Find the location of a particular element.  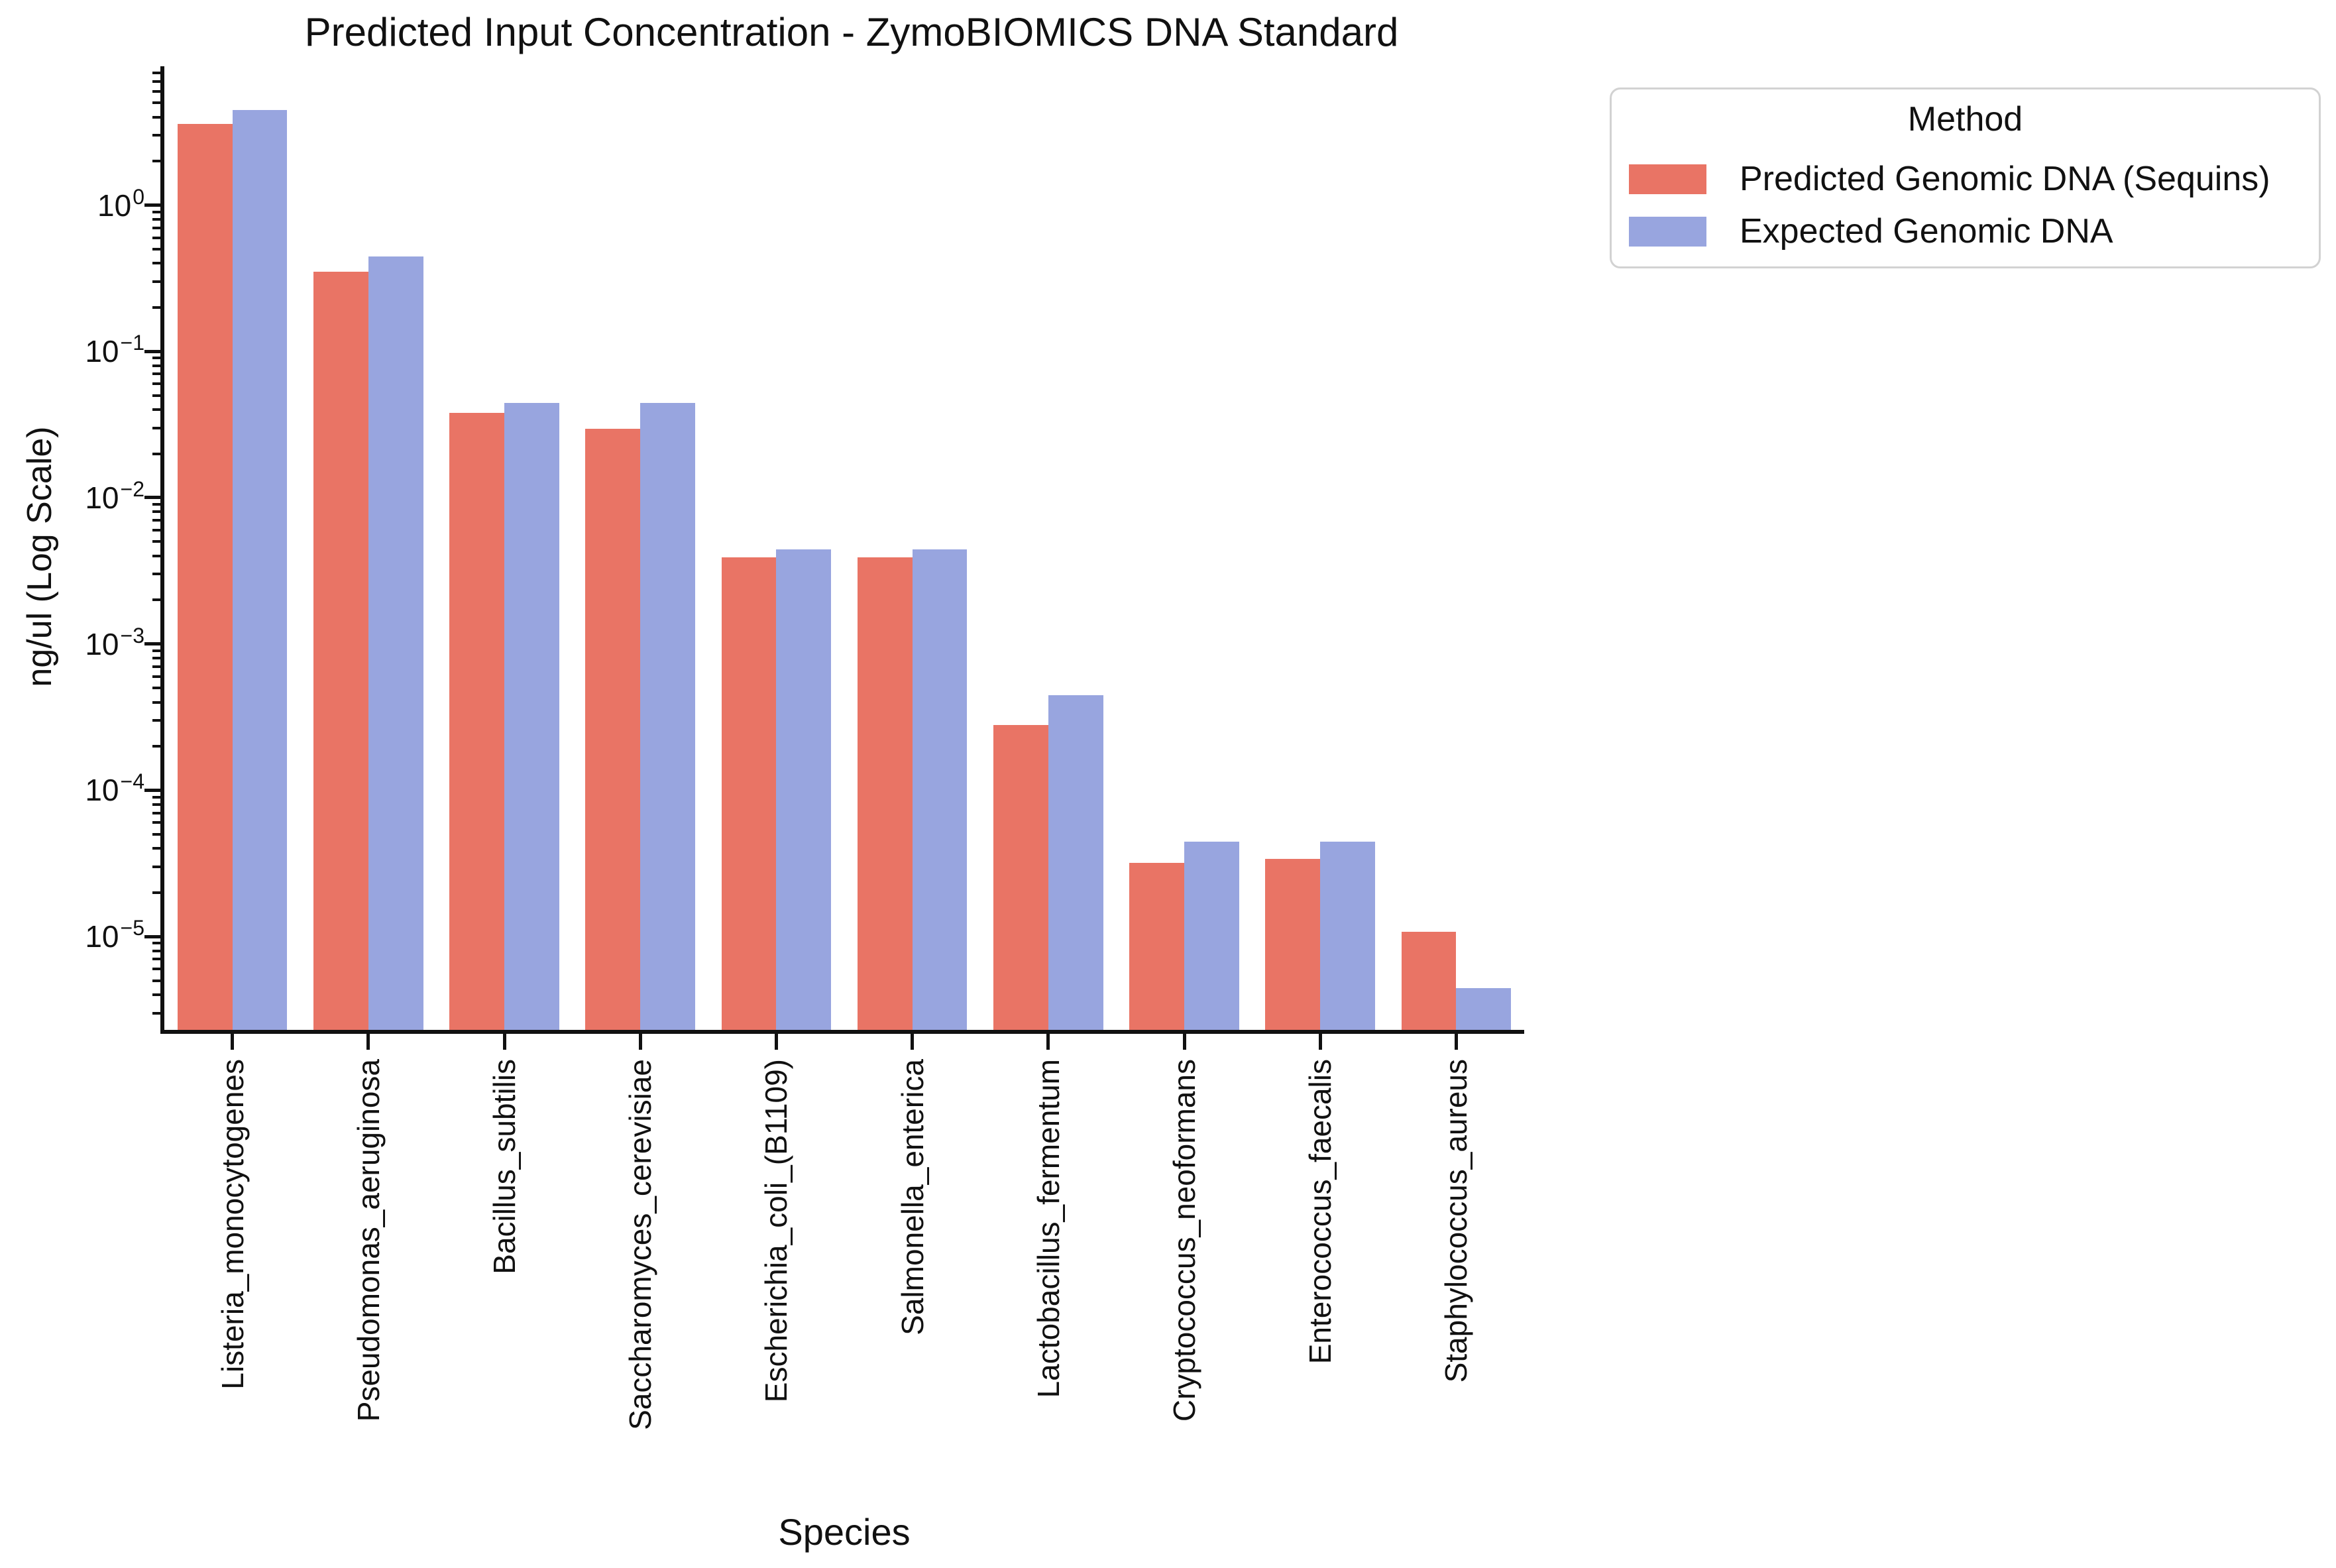

x-tick-label-Bacillus_subtilis: Bacillus_subtilis is located at coordinates (504, 1166).